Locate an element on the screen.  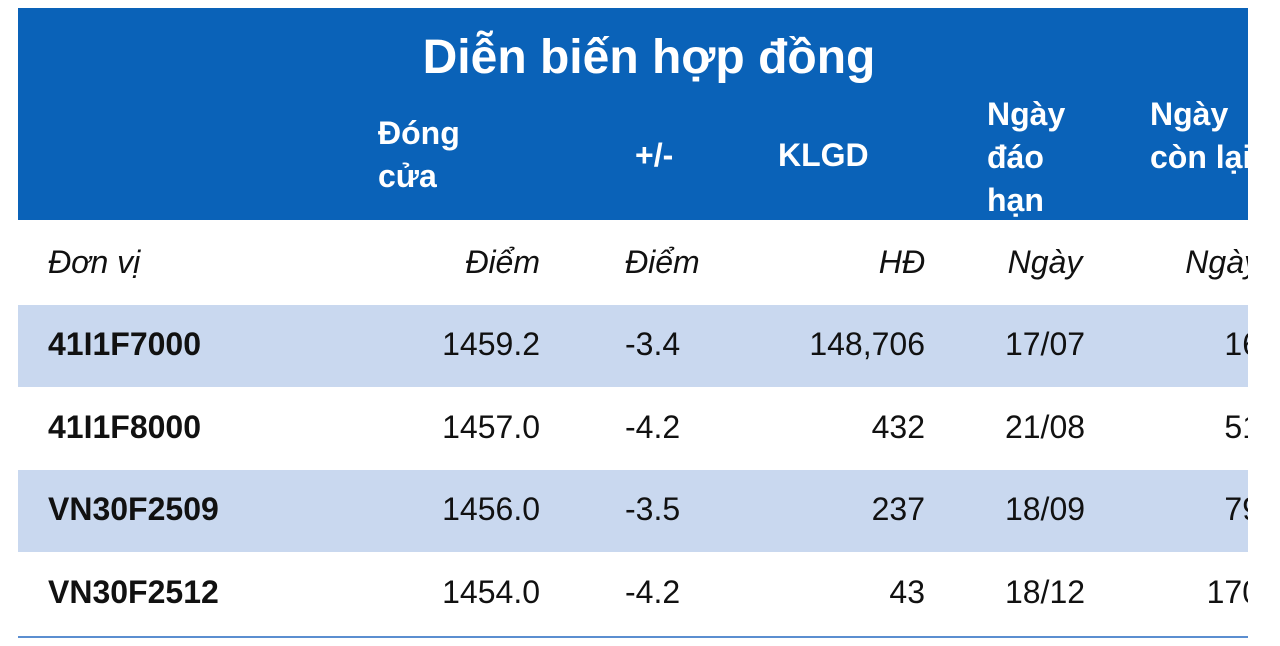
data-cell: 170 is located at coordinates (1227, 591).